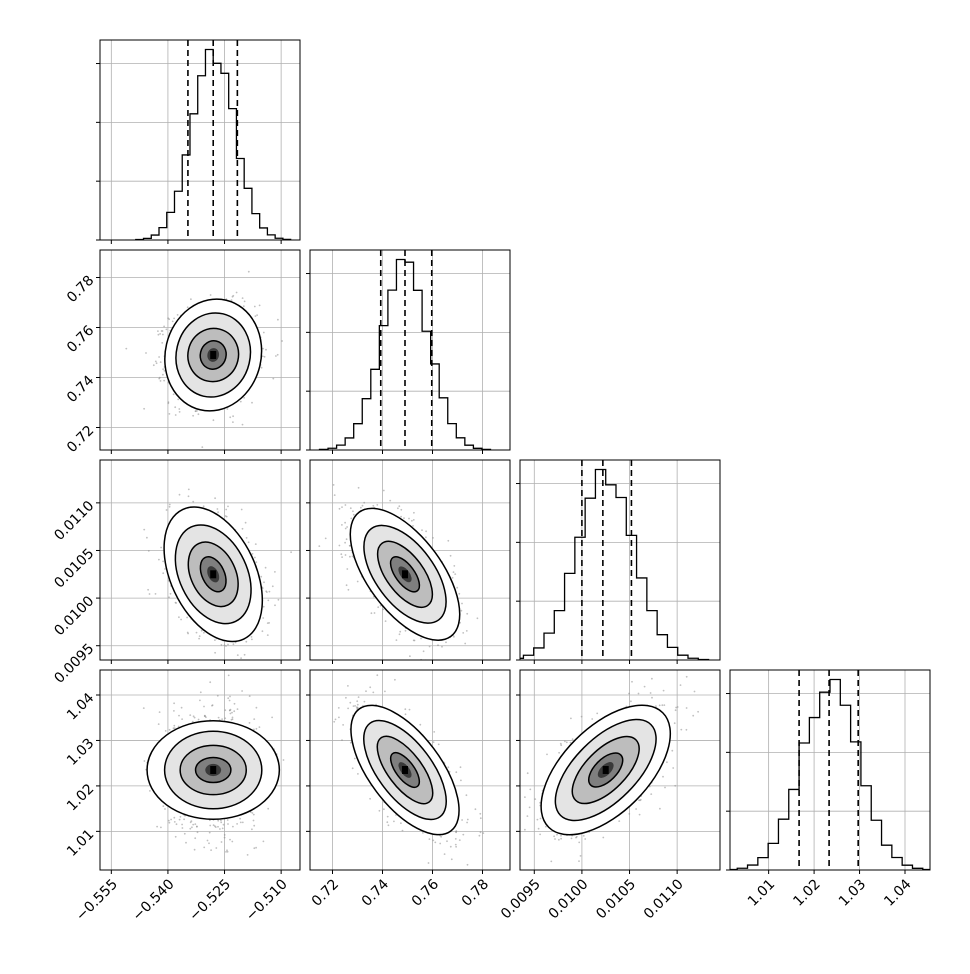 The image size is (970, 974). Describe the element at coordinates (606, 565) in the screenshot. I see `histogram-outline` at that location.